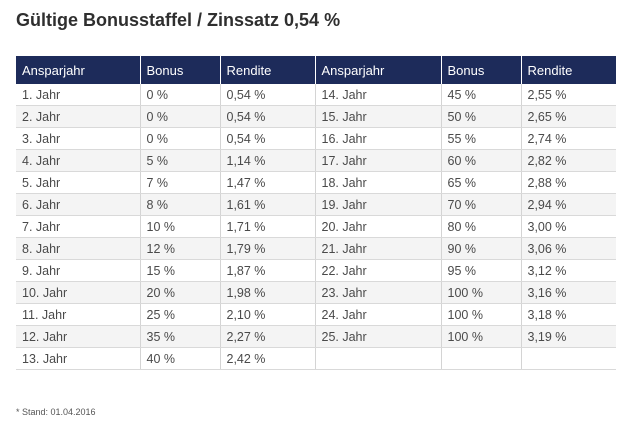  I want to click on table-cell-rendite: 3,00 %, so click(568, 226).